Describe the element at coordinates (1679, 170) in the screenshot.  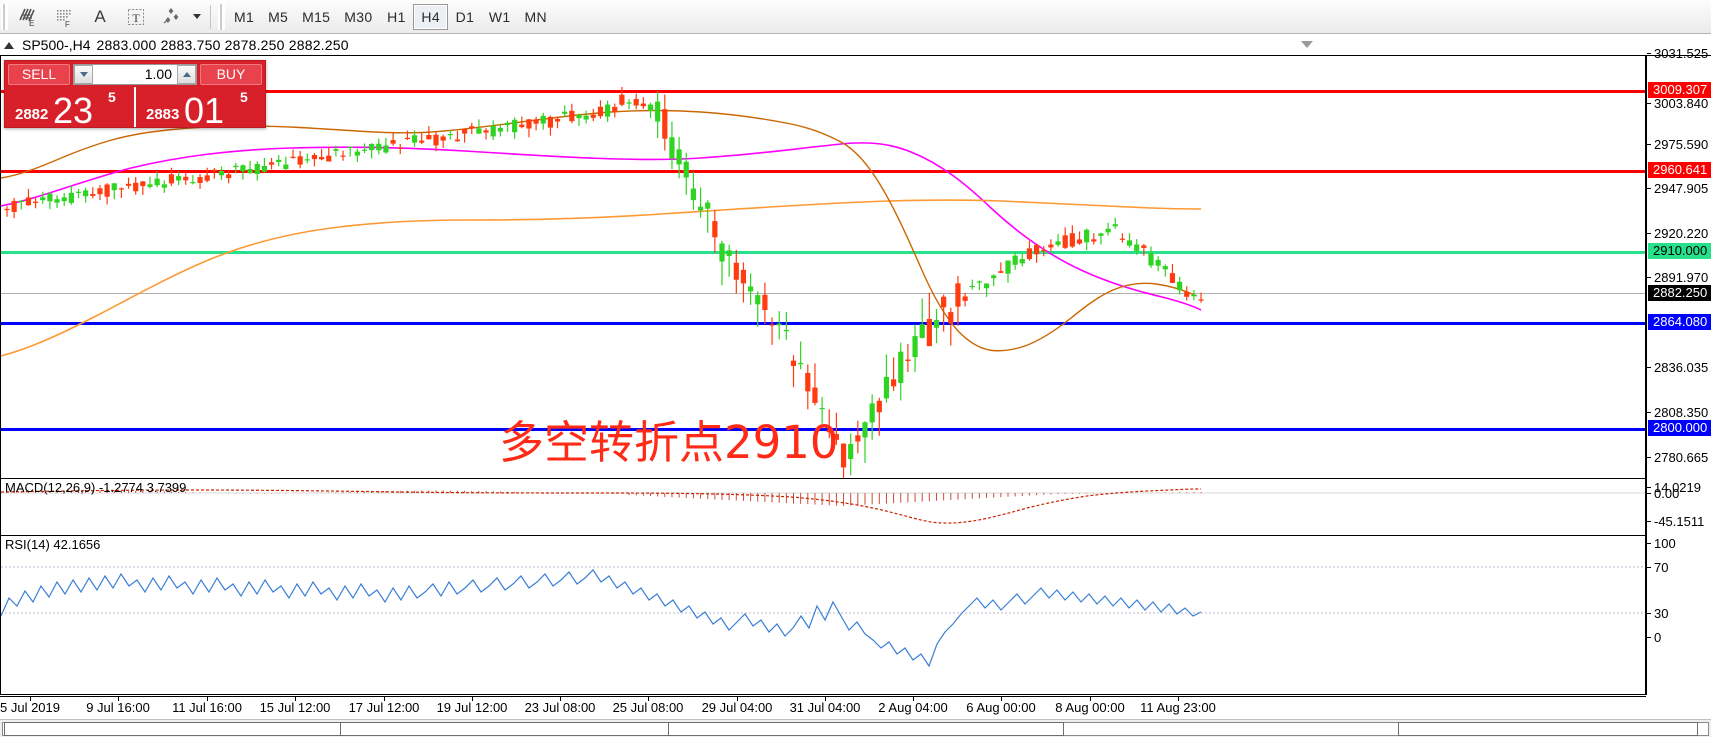
I see `price-tag-2960.641: 2960.641` at that location.